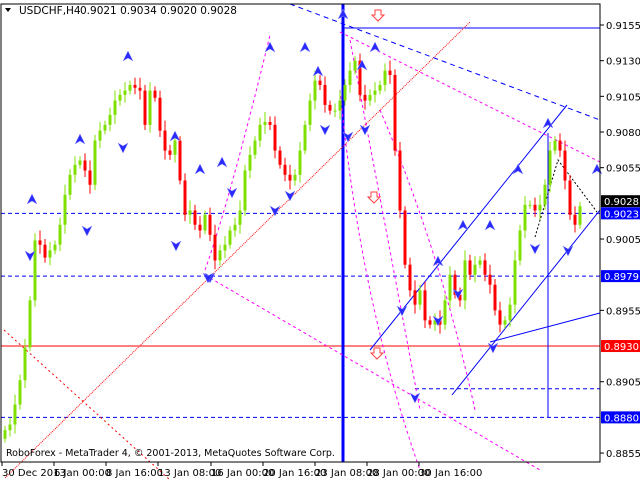 The image size is (640, 480). What do you see at coordinates (346, 473) in the screenshot?
I see `x-tick-label: 23 Jan 08:00` at bounding box center [346, 473].